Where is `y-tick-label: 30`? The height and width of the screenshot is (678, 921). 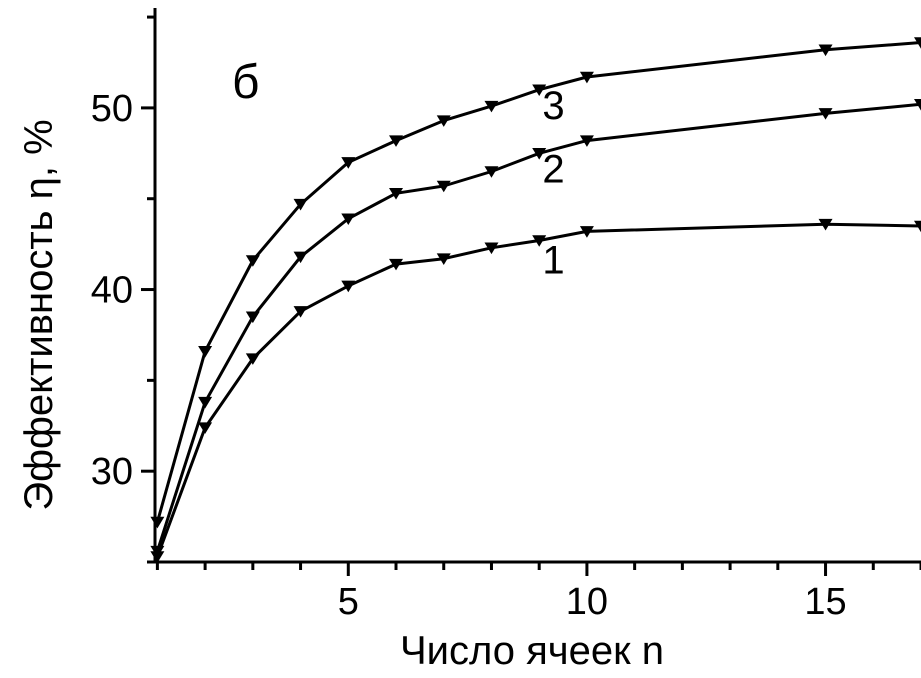
y-tick-label: 30 is located at coordinates (112, 472).